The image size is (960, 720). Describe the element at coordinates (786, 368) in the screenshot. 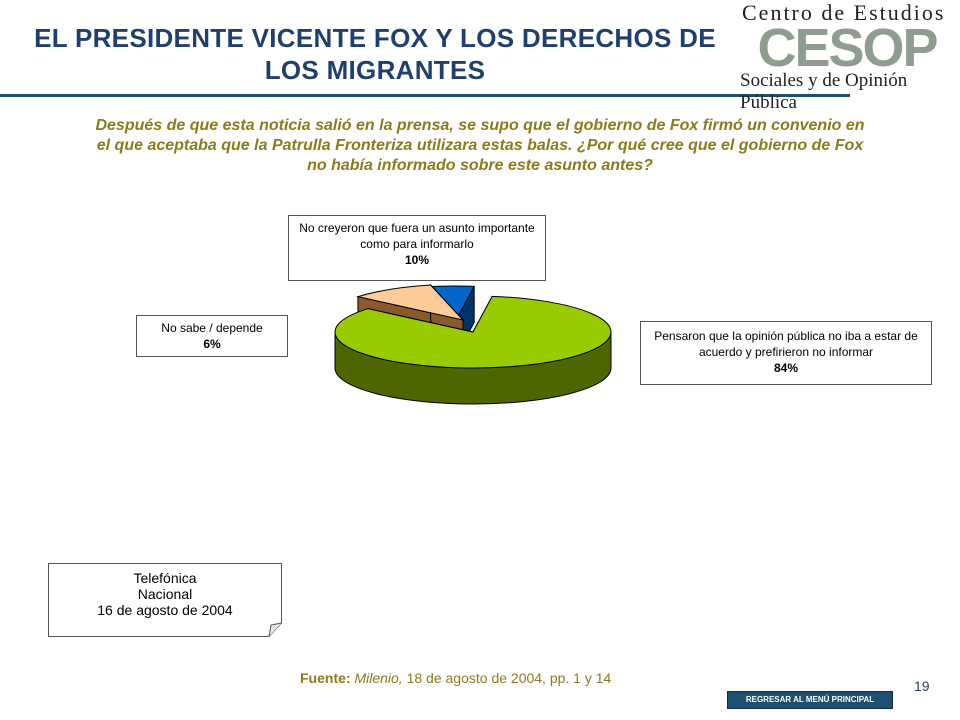

I see `slice-label-value: 84%` at that location.